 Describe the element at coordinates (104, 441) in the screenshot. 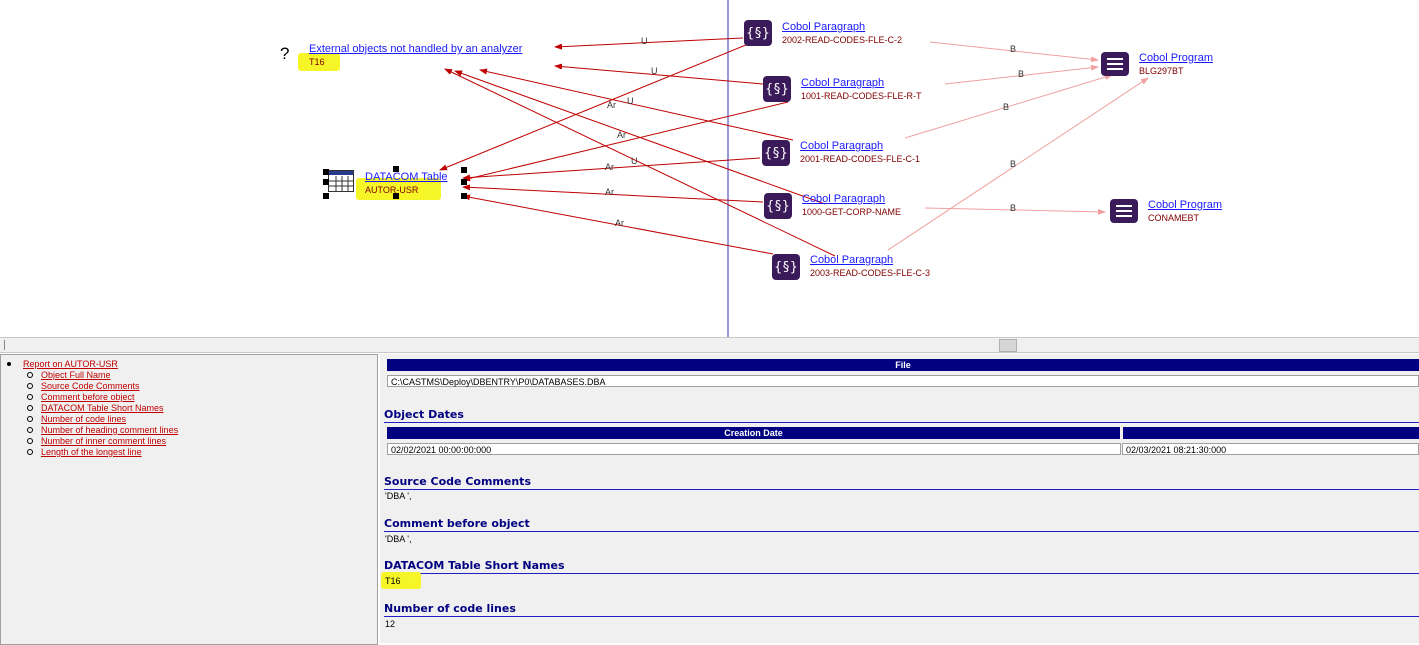

I see `toc-link: Number of inner comment lines` at that location.